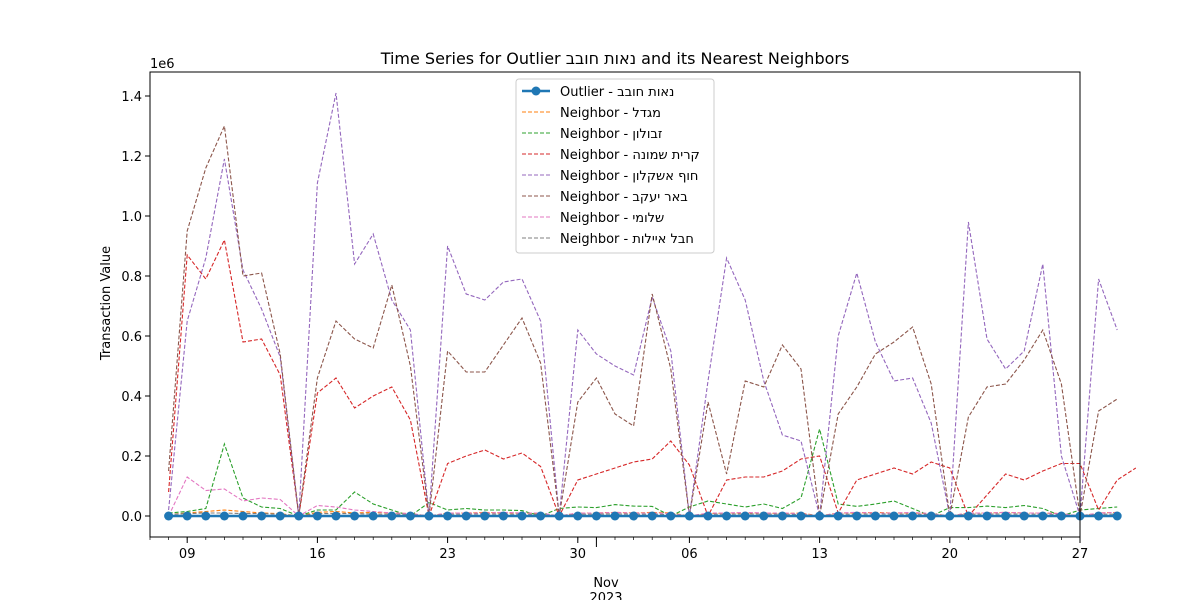 Image resolution: width=1200 pixels, height=604 pixels. I want to click on y-tick-label: 0.8, so click(131, 277).